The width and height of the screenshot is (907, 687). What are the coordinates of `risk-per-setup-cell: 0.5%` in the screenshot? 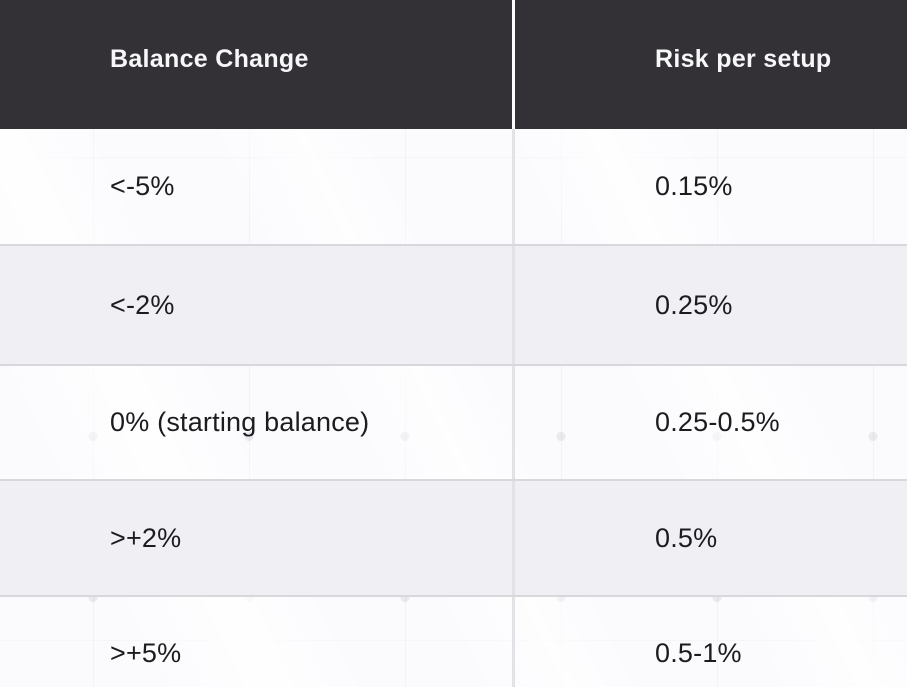 It's located at (709, 538).